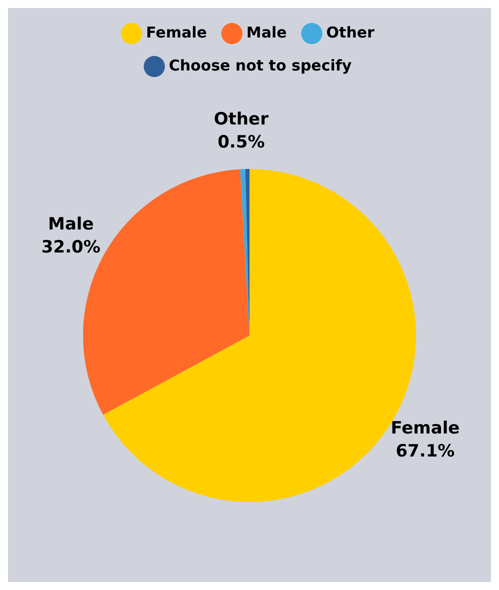 The width and height of the screenshot is (499, 590). Describe the element at coordinates (425, 428) in the screenshot. I see `slice-label: Female` at that location.